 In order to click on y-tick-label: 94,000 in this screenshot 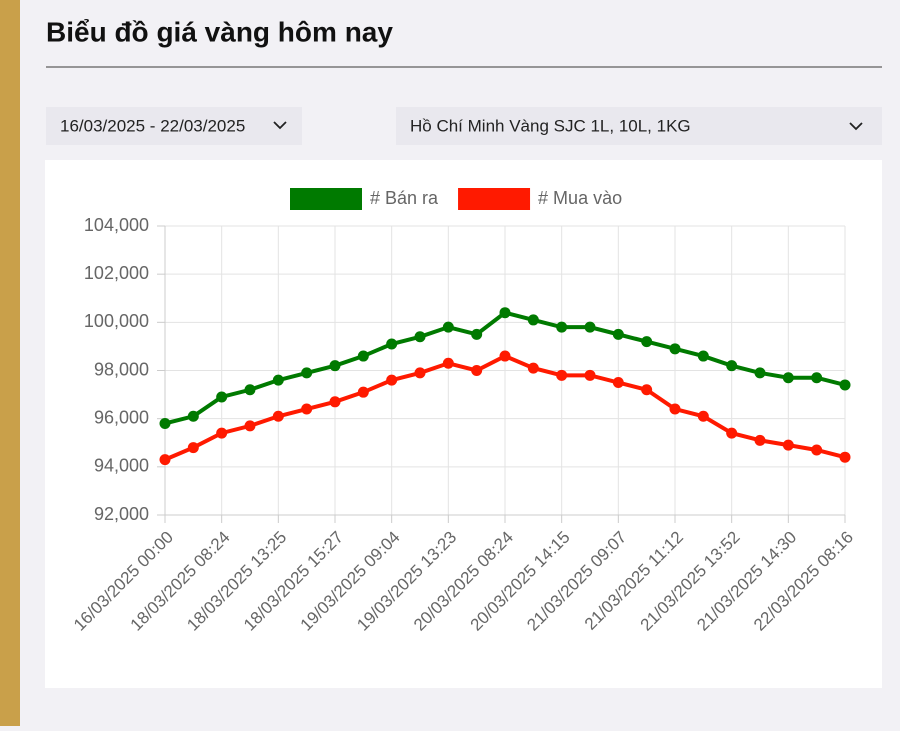, I will do `click(121, 466)`.